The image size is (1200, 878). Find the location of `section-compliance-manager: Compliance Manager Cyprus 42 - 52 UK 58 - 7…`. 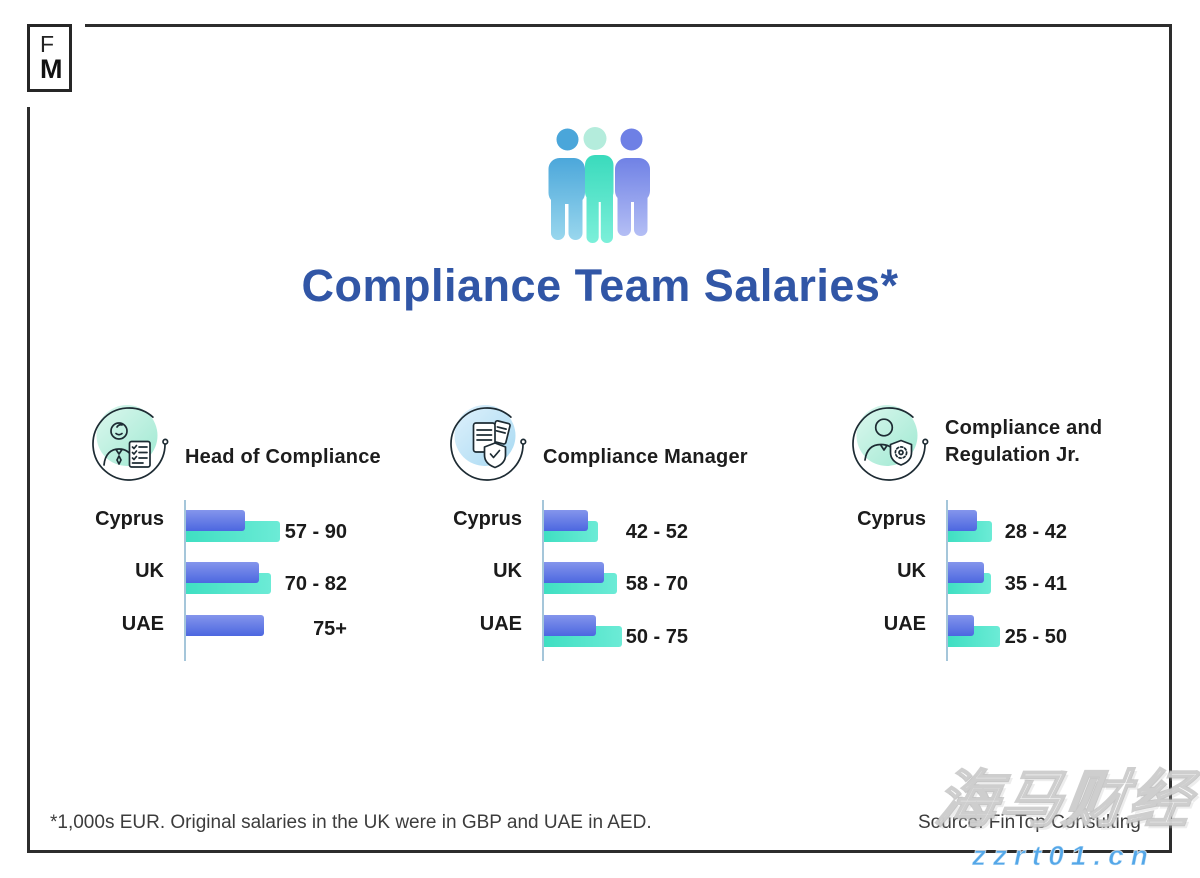

section-compliance-manager: Compliance Manager Cyprus 42 - 52 UK 58 - 7… is located at coordinates (603, 542).